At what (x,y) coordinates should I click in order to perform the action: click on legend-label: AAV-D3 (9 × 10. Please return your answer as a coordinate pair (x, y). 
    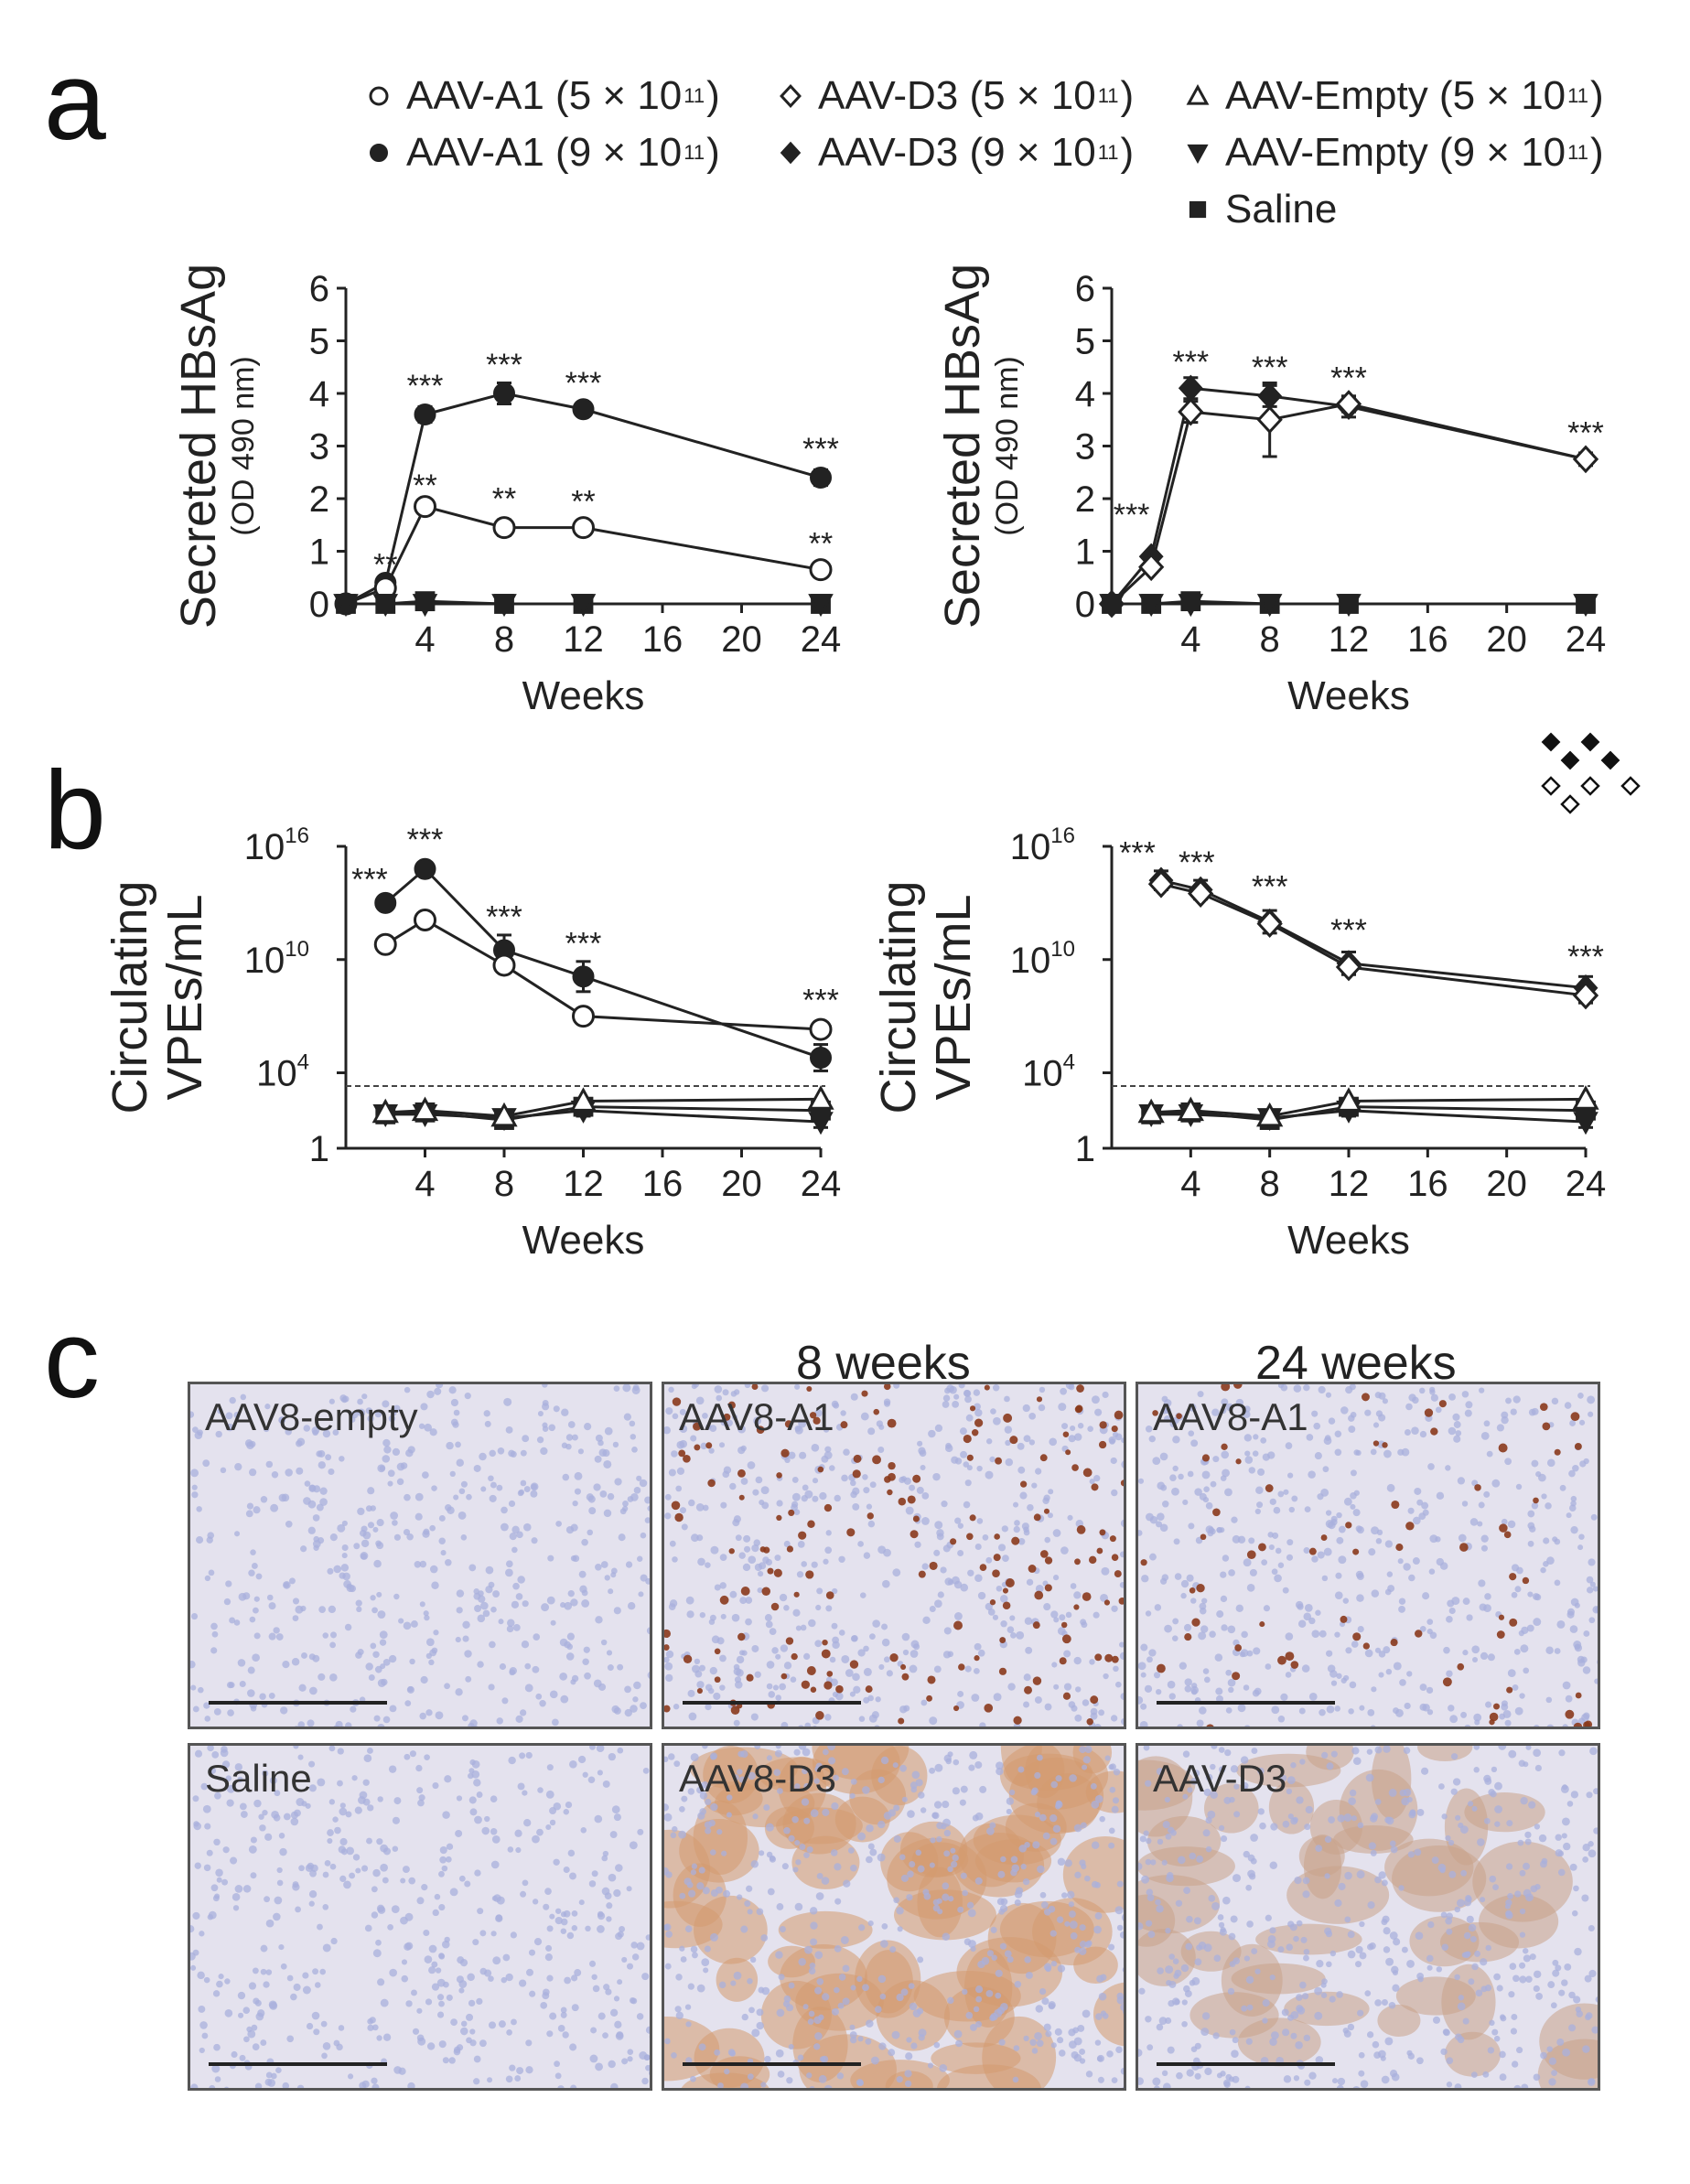
    Looking at the image, I should click on (957, 152).